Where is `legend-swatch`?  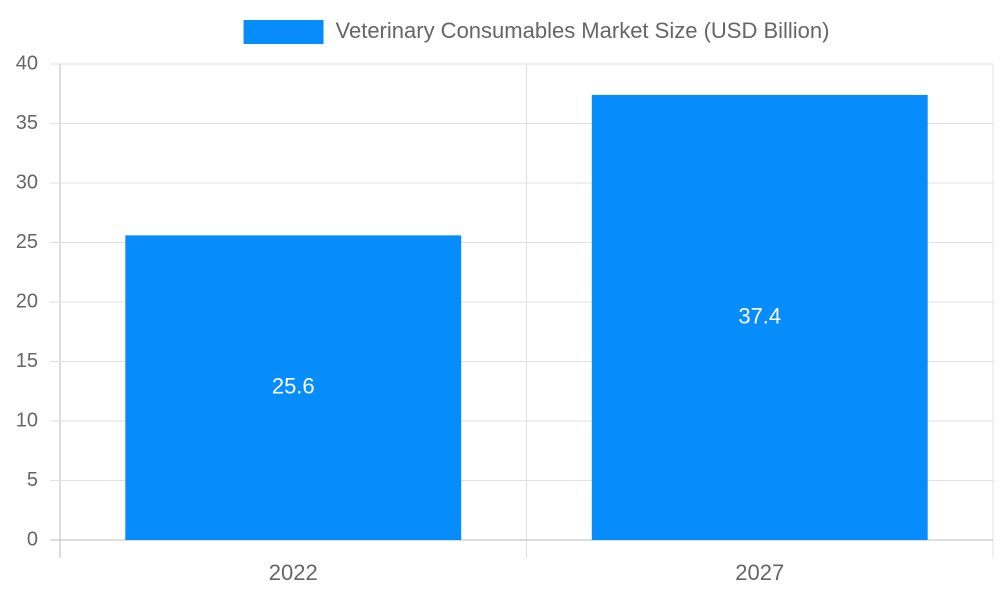
legend-swatch is located at coordinates (283, 32).